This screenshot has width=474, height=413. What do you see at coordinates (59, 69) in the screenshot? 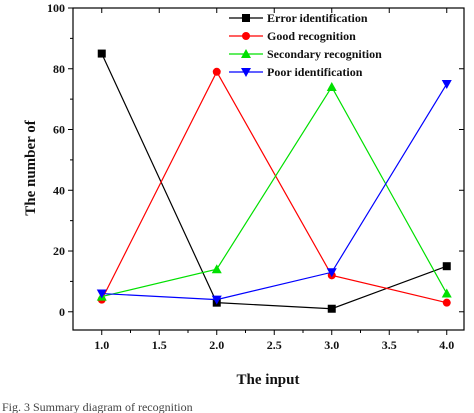
I see `y-tick-label: 80` at bounding box center [59, 69].